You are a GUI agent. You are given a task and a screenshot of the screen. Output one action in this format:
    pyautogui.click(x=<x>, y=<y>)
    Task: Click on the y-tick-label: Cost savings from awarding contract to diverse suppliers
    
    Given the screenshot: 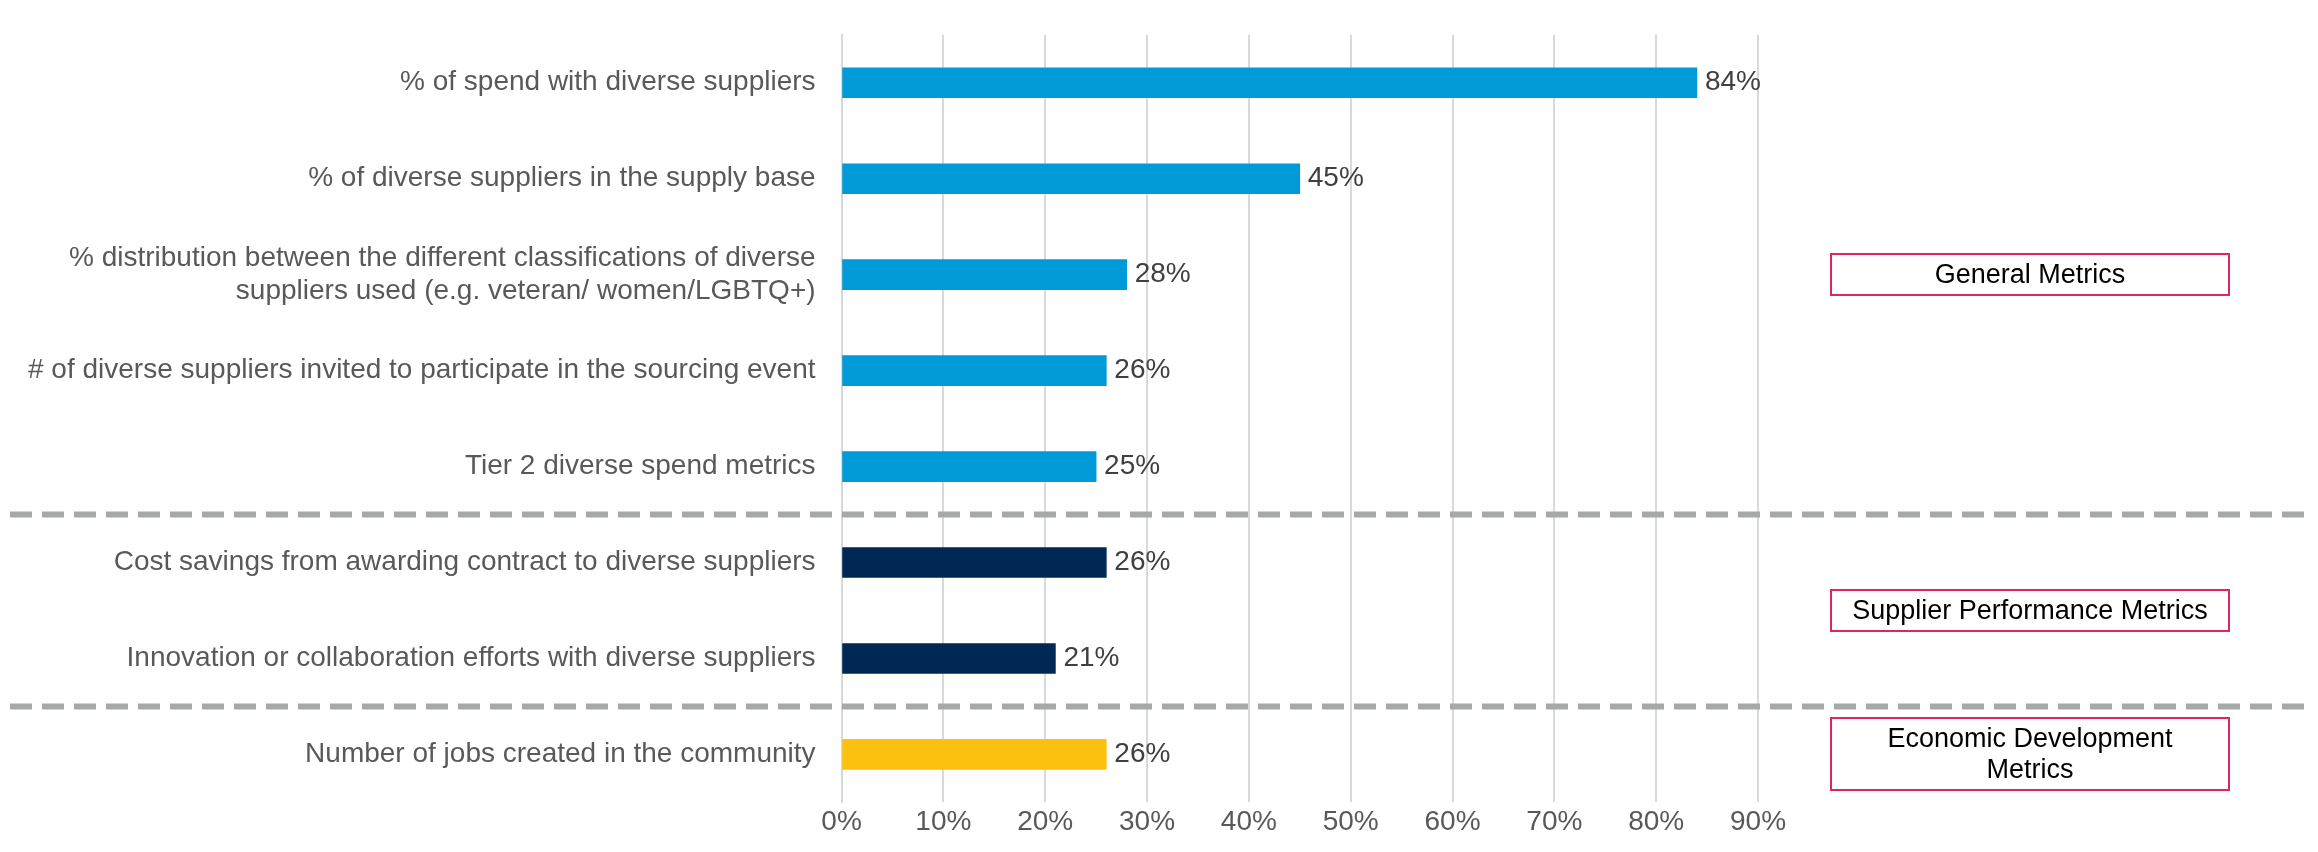 What is the action you would take?
    pyautogui.click(x=464, y=561)
    